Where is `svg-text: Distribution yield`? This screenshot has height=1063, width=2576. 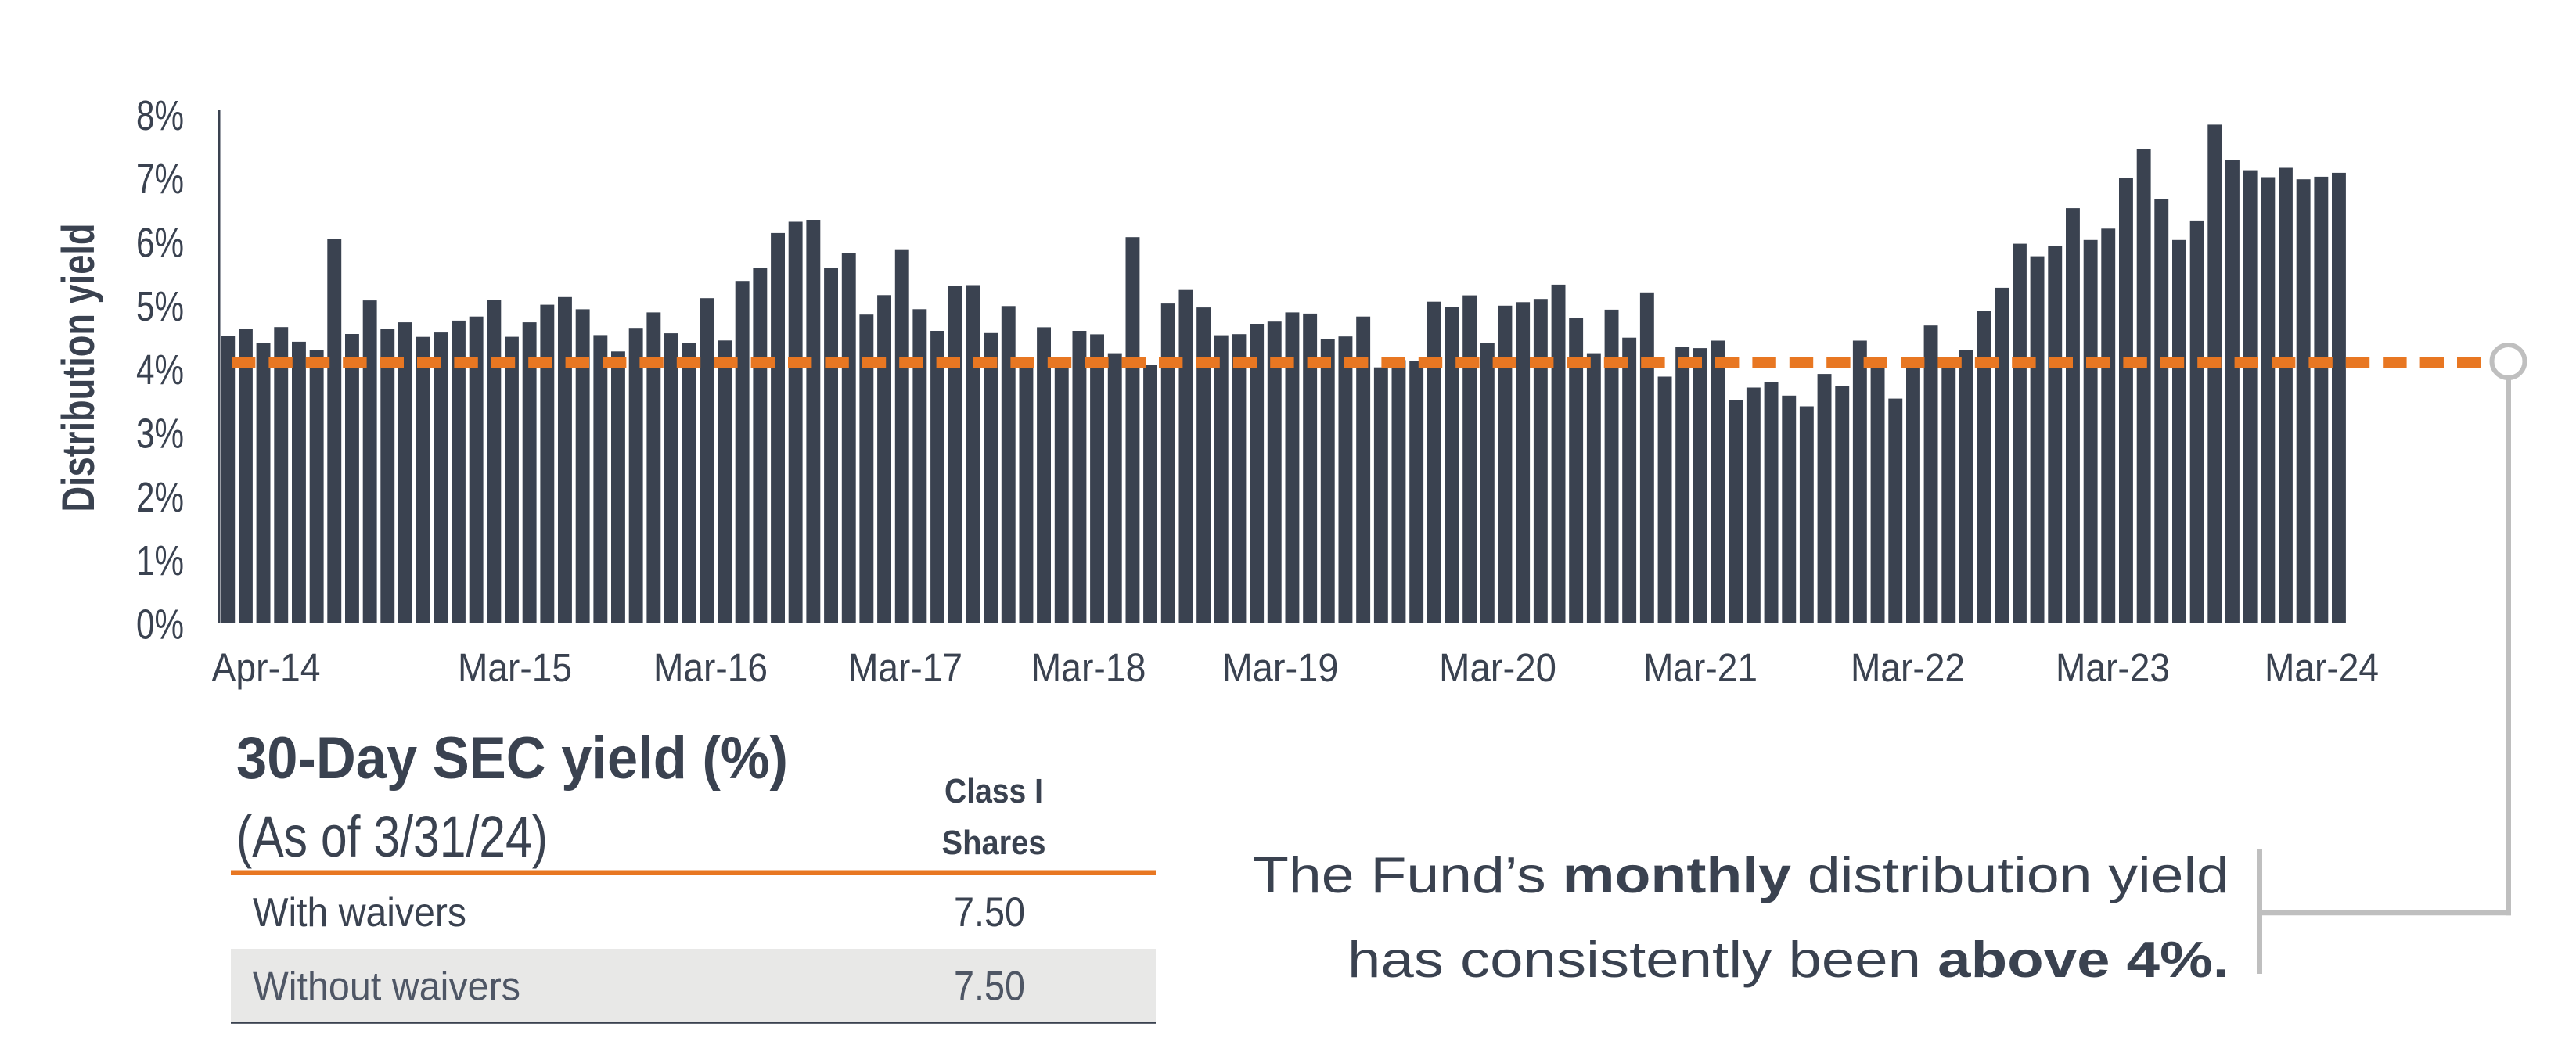 svg-text: Distribution yield is located at coordinates (78, 368).